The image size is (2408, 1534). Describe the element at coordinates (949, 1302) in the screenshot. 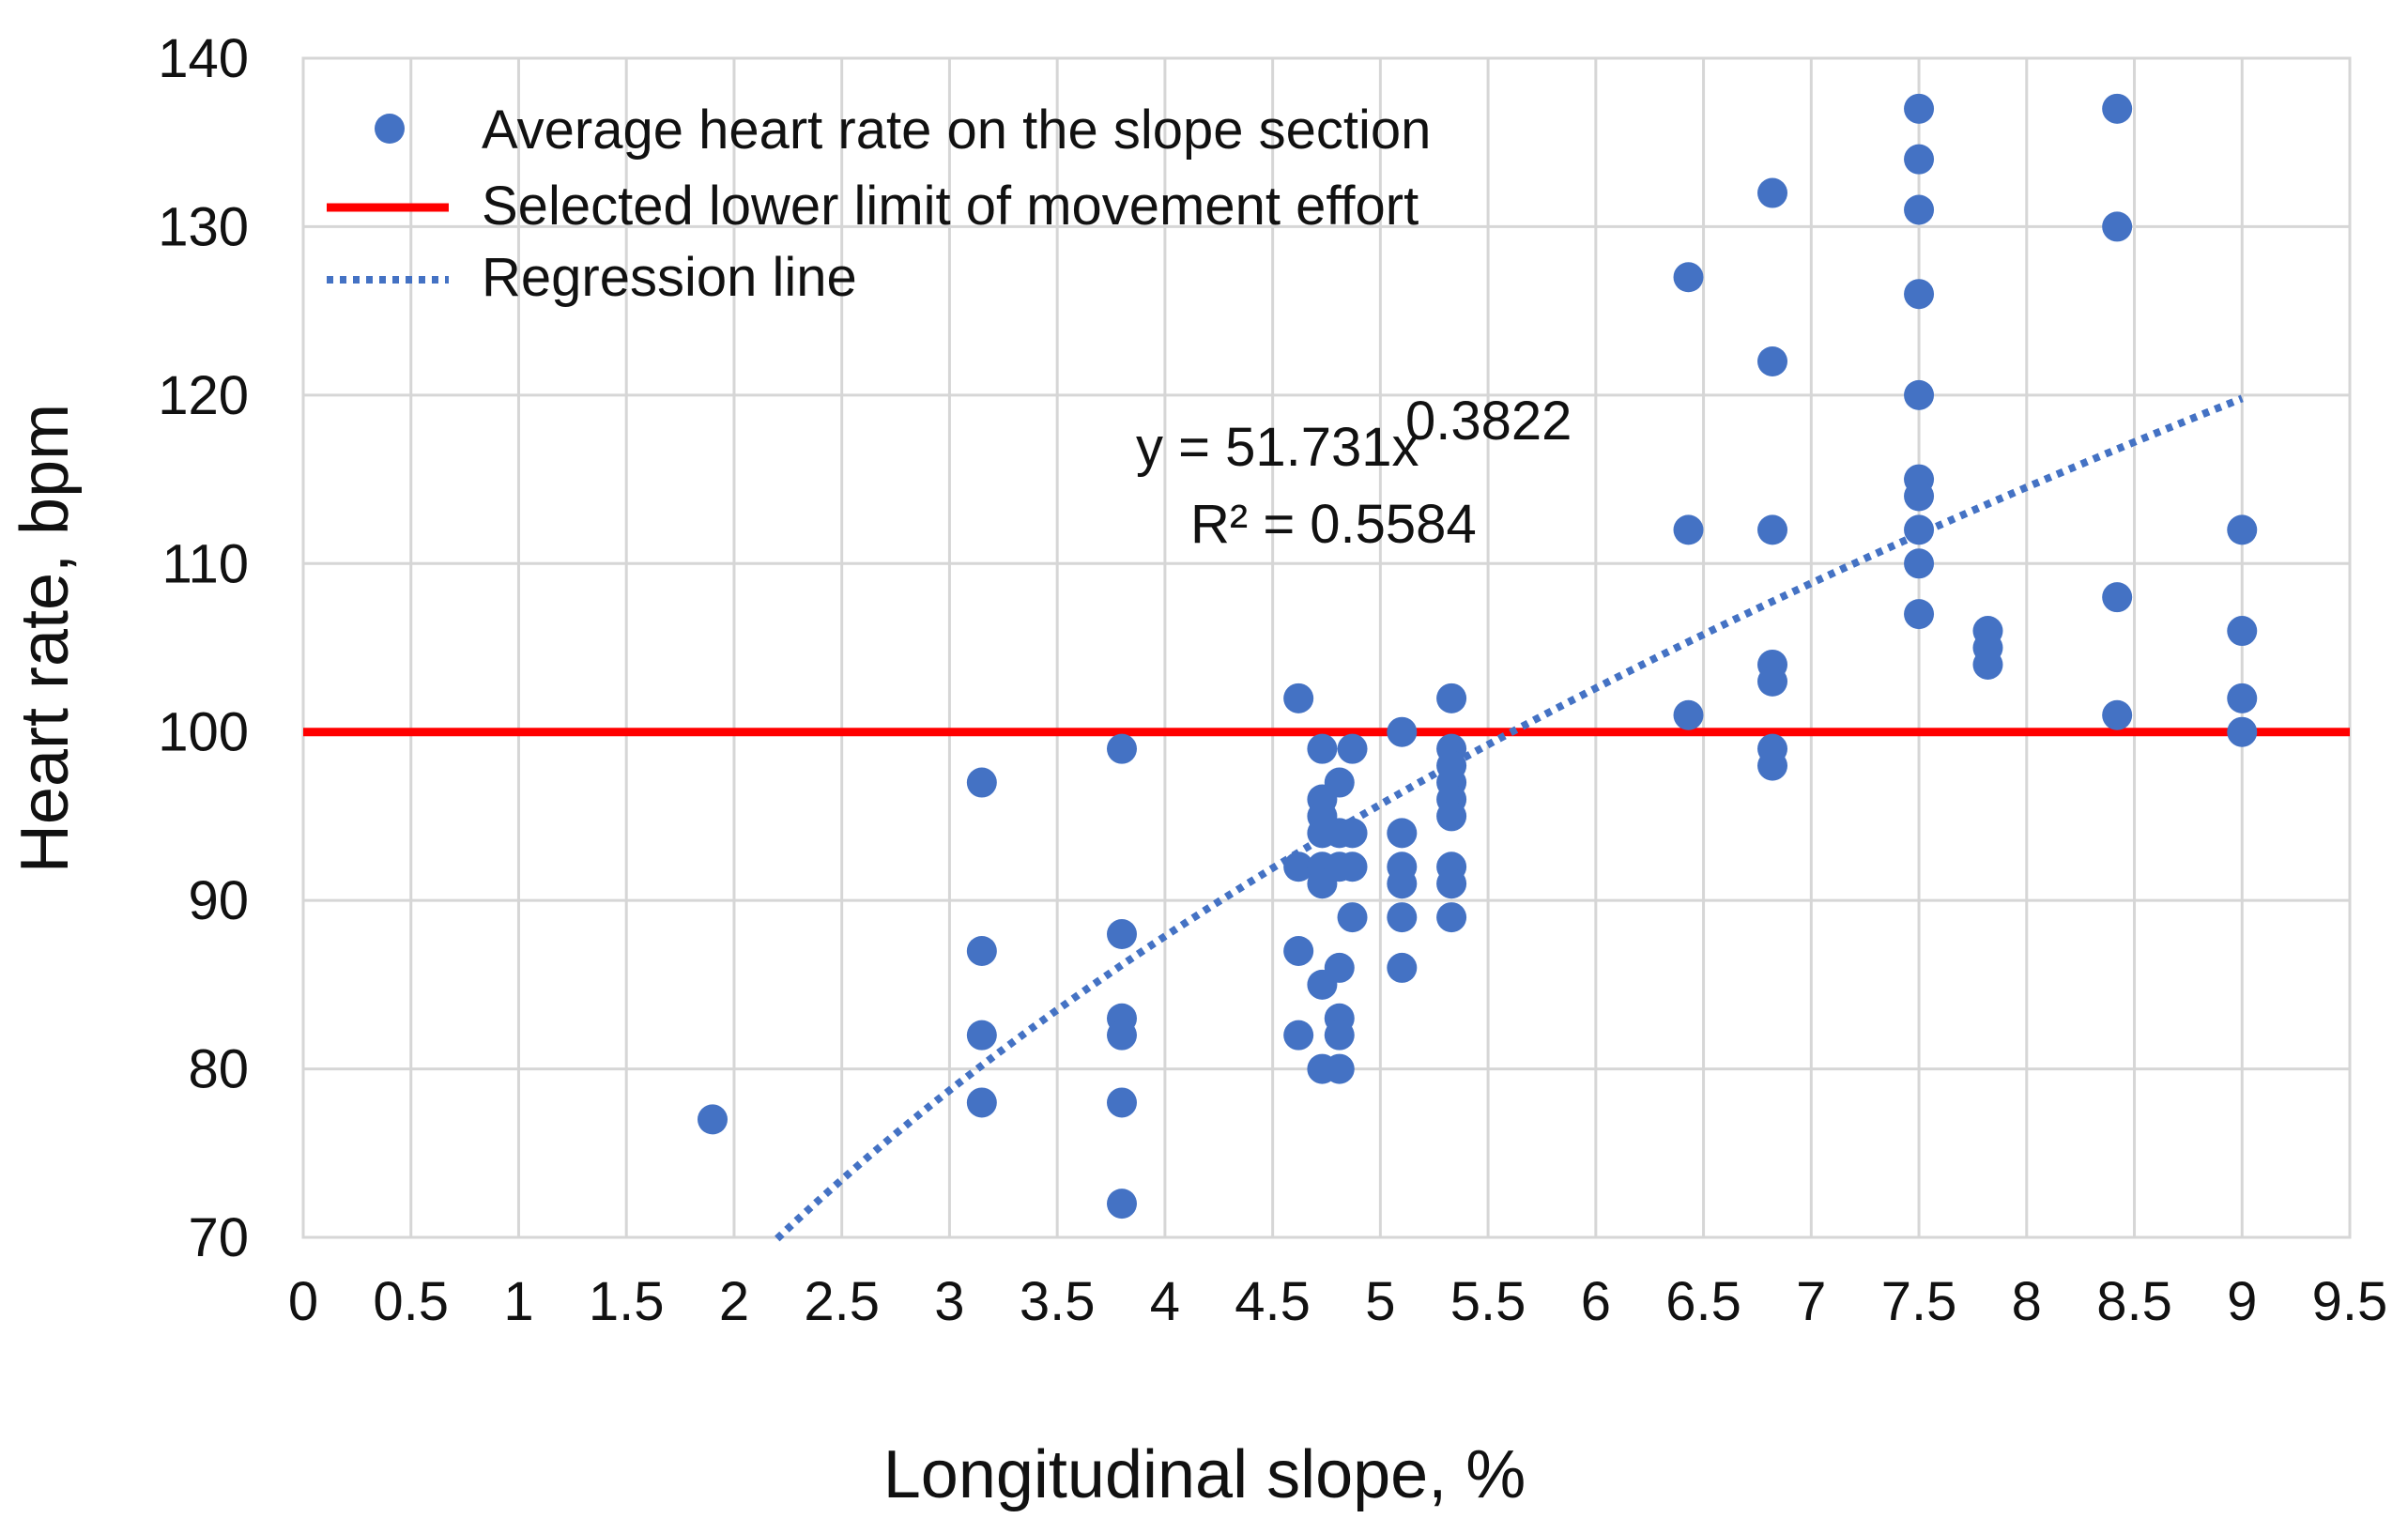

I see `x-tick-label: 3` at that location.